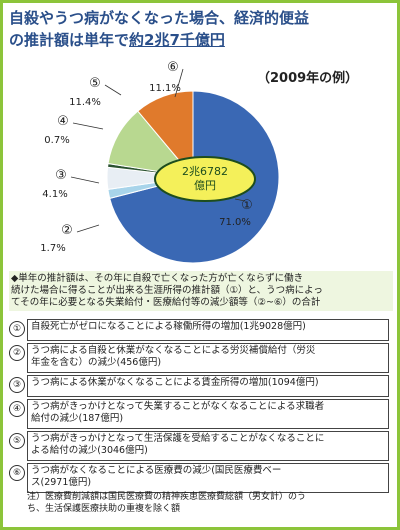 This screenshot has width=400, height=530. Describe the element at coordinates (85, 102) in the screenshot. I see `slice-percent-label: 11.4%` at that location.